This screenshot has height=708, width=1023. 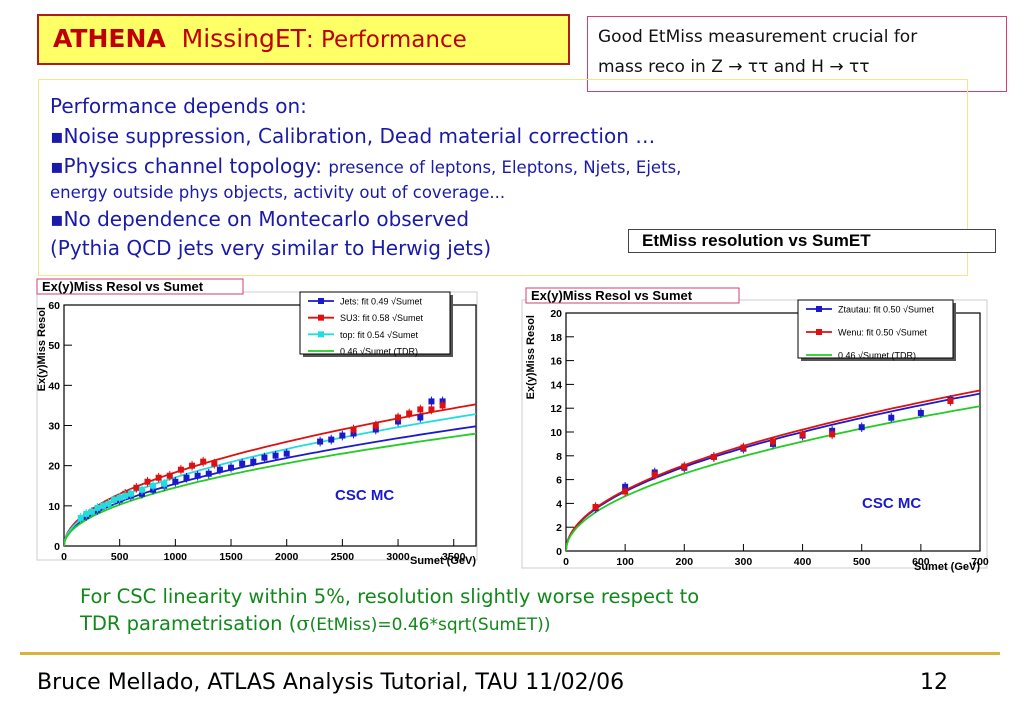 I want to click on y-tick-label: 4, so click(x=559, y=504).